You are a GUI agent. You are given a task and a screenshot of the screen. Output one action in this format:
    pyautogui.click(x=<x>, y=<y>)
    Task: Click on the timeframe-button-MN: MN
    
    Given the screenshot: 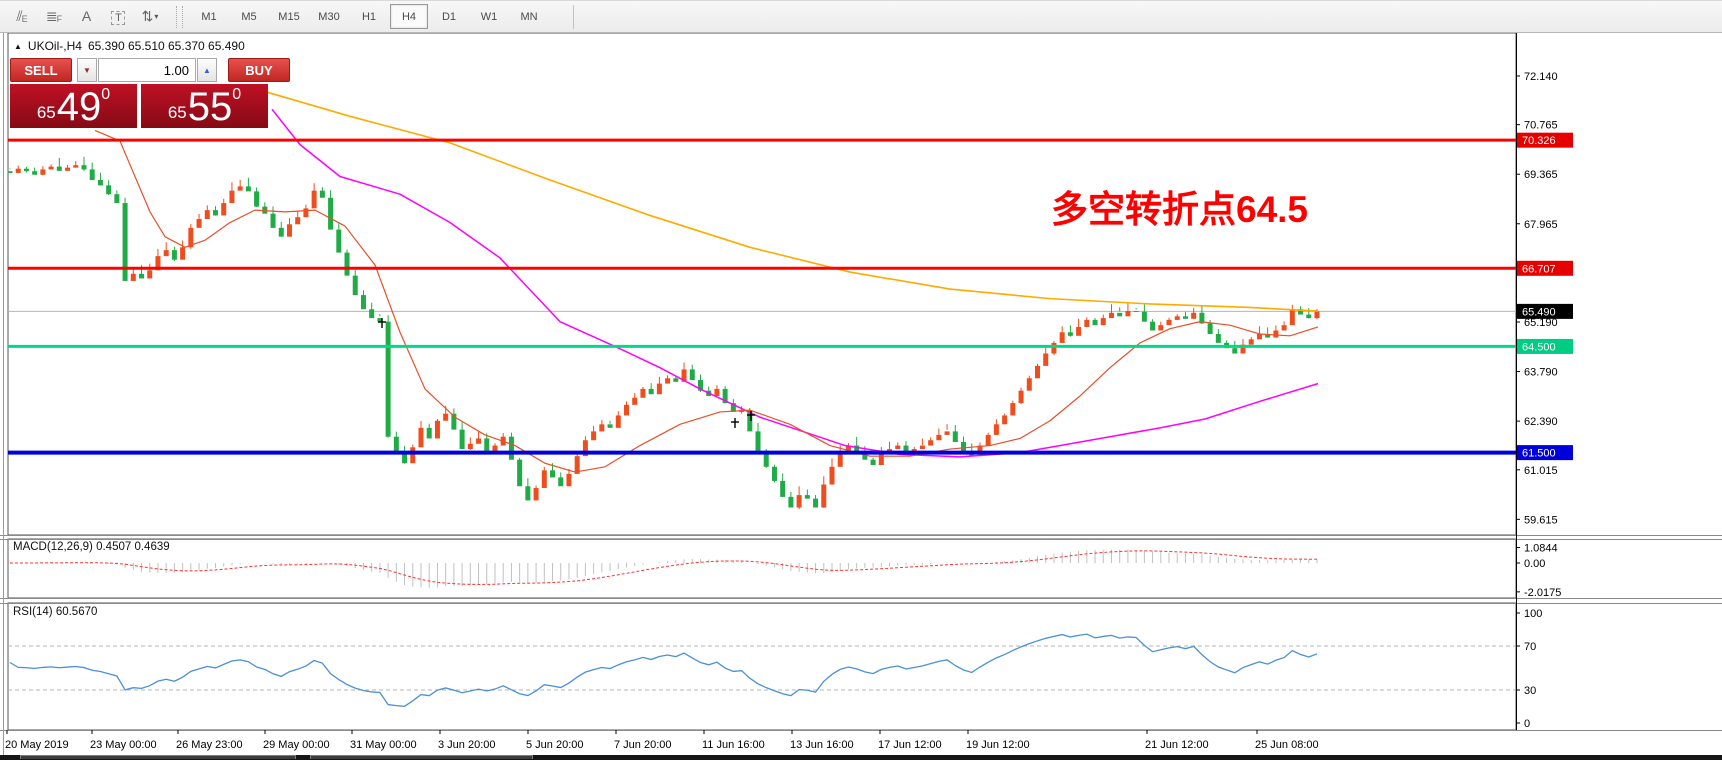 What is the action you would take?
    pyautogui.click(x=529, y=16)
    